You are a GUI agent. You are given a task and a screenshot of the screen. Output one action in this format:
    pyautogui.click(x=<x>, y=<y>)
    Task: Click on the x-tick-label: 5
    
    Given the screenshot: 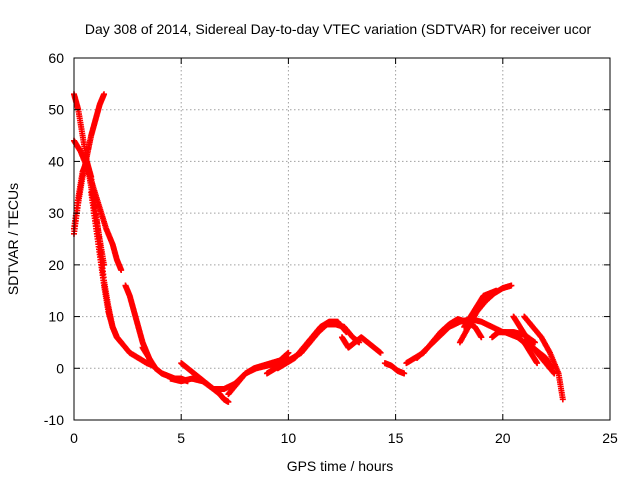 What is the action you would take?
    pyautogui.click(x=181, y=438)
    